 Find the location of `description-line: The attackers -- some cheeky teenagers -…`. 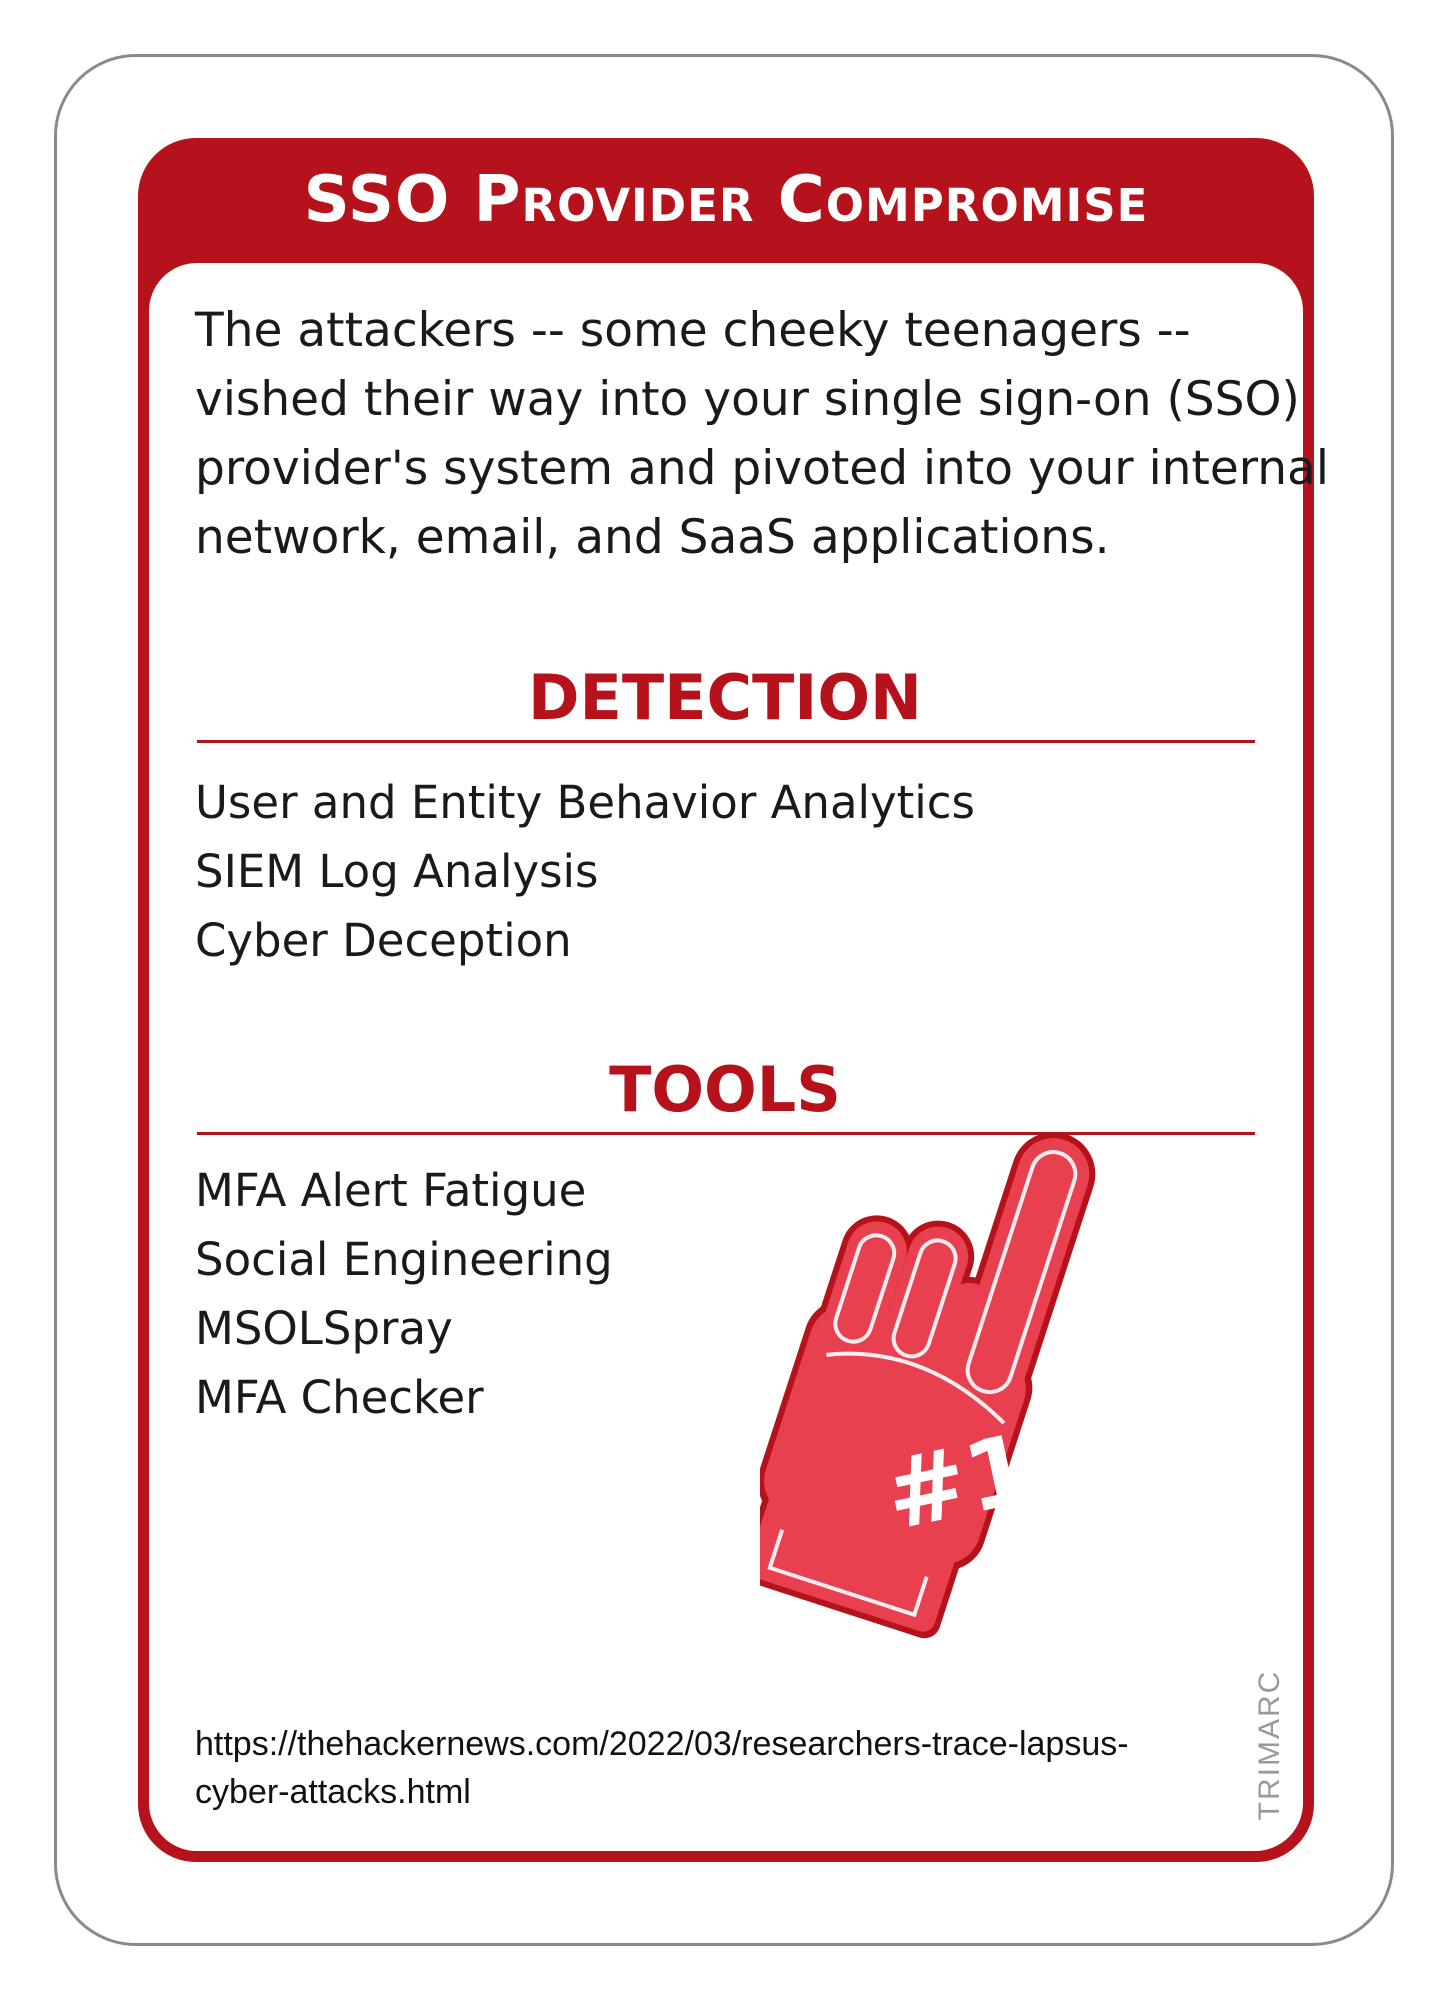

description-line: The attackers -- some cheeky teenagers -… is located at coordinates (693, 330).